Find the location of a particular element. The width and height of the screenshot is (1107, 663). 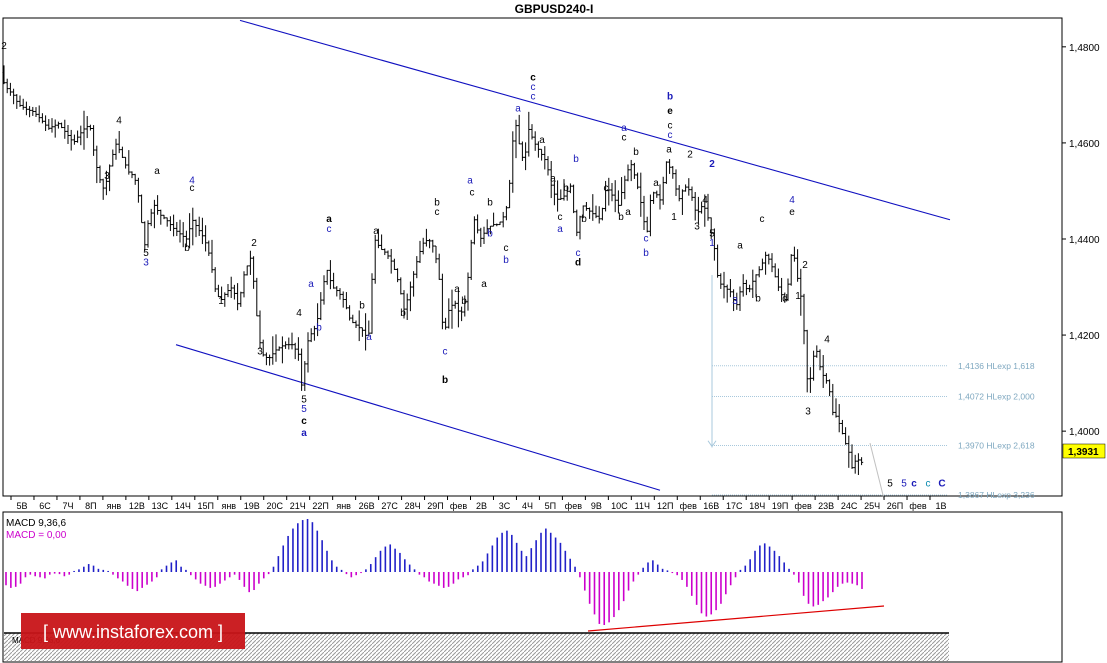

time-tick-label: 2В is located at coordinates (481, 506).